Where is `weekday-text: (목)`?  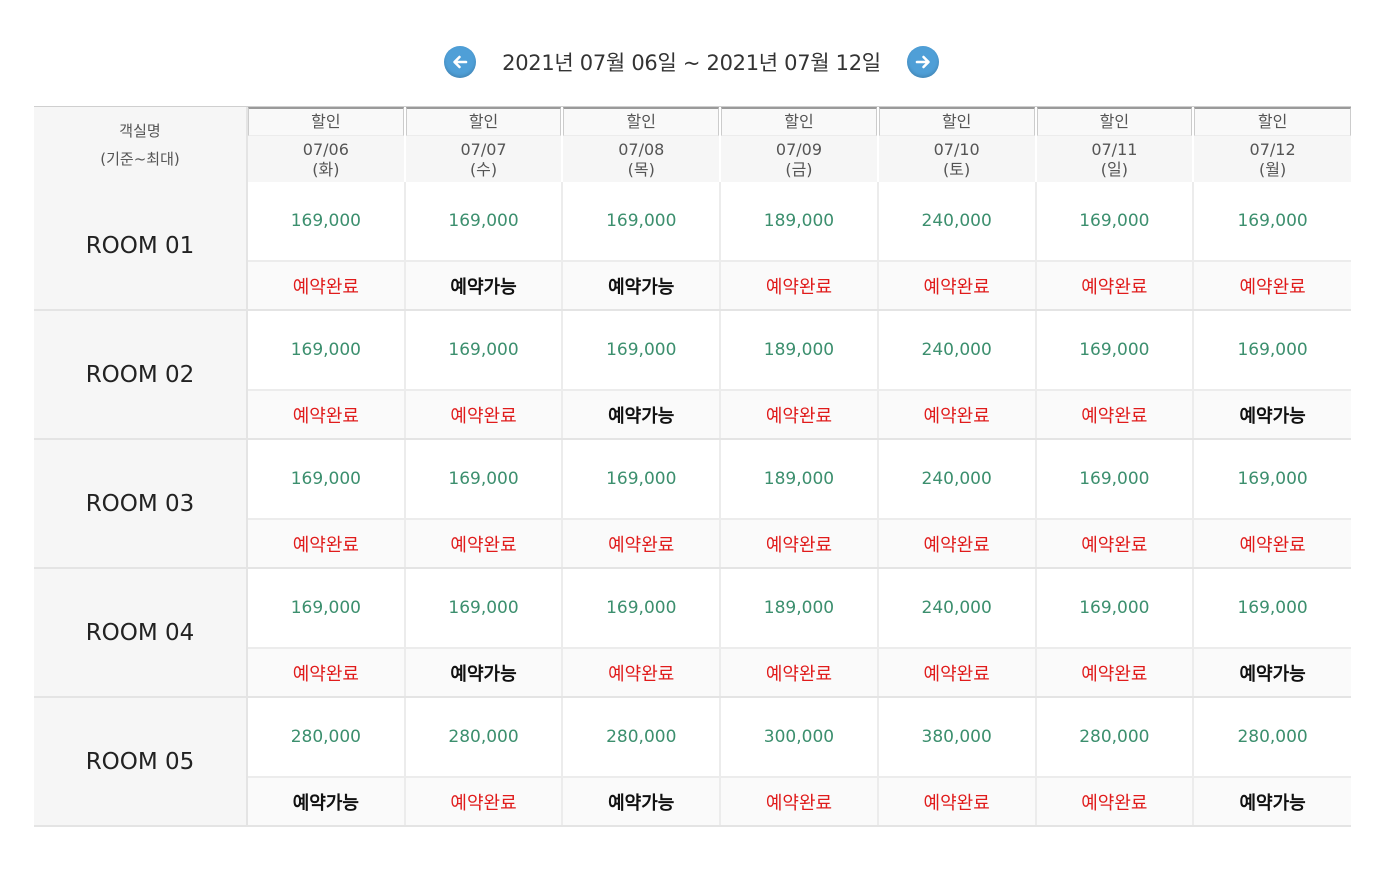 weekday-text: (목) is located at coordinates (641, 169).